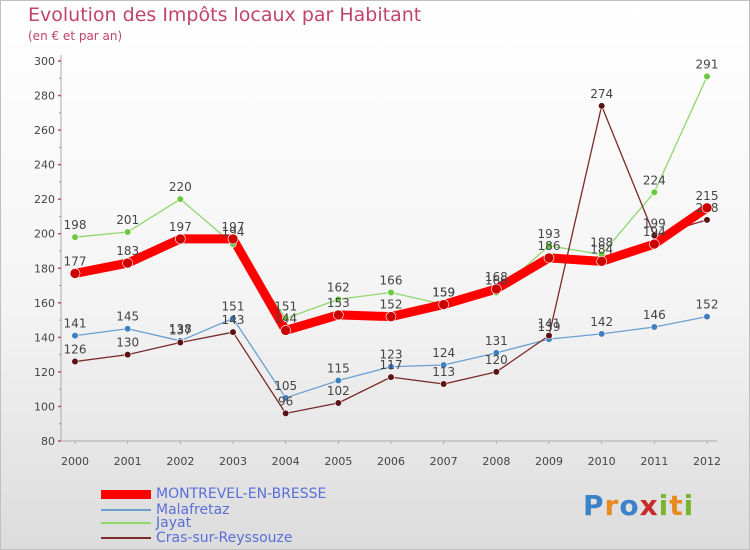 The image size is (750, 550). I want to click on data-label-cras-sur-reyssouze: 141, so click(549, 324).